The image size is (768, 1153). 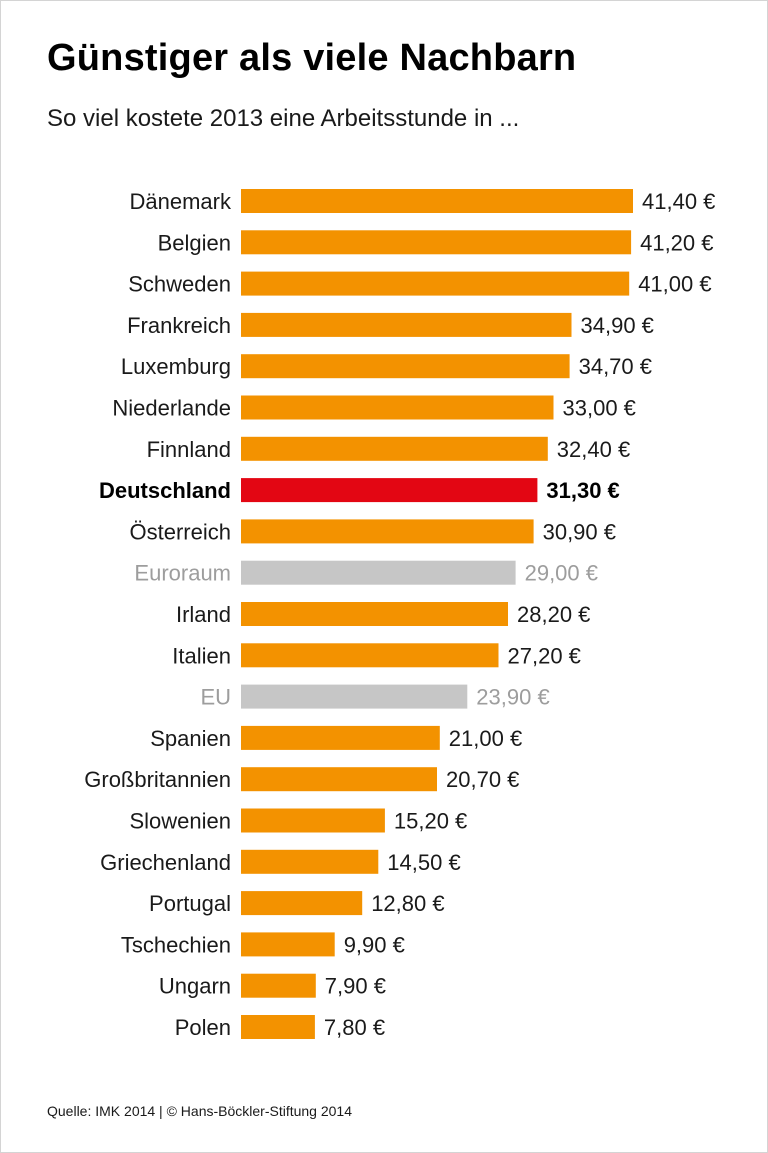 What do you see at coordinates (355, 986) in the screenshot?
I see `value-label: 7,90 €` at bounding box center [355, 986].